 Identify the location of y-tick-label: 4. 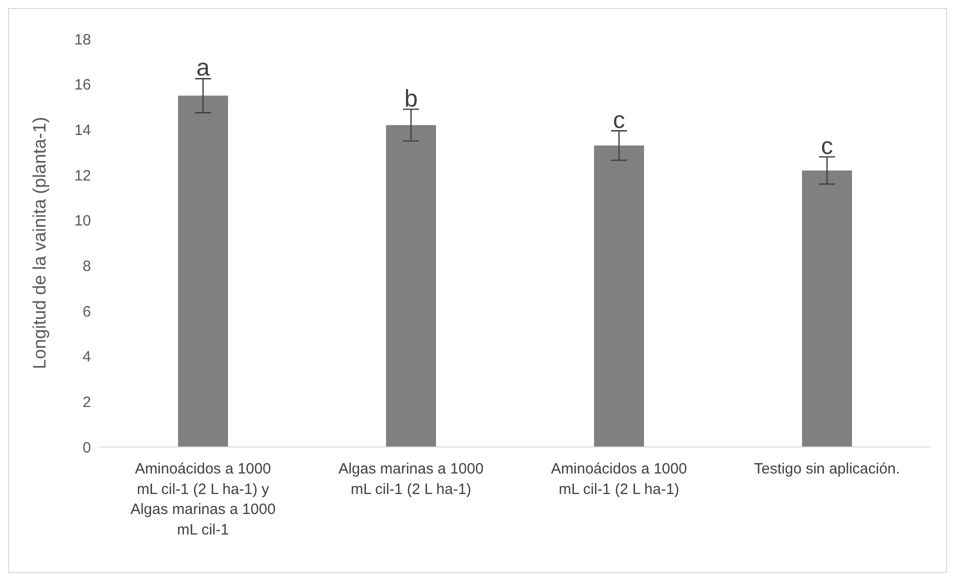
(86, 357).